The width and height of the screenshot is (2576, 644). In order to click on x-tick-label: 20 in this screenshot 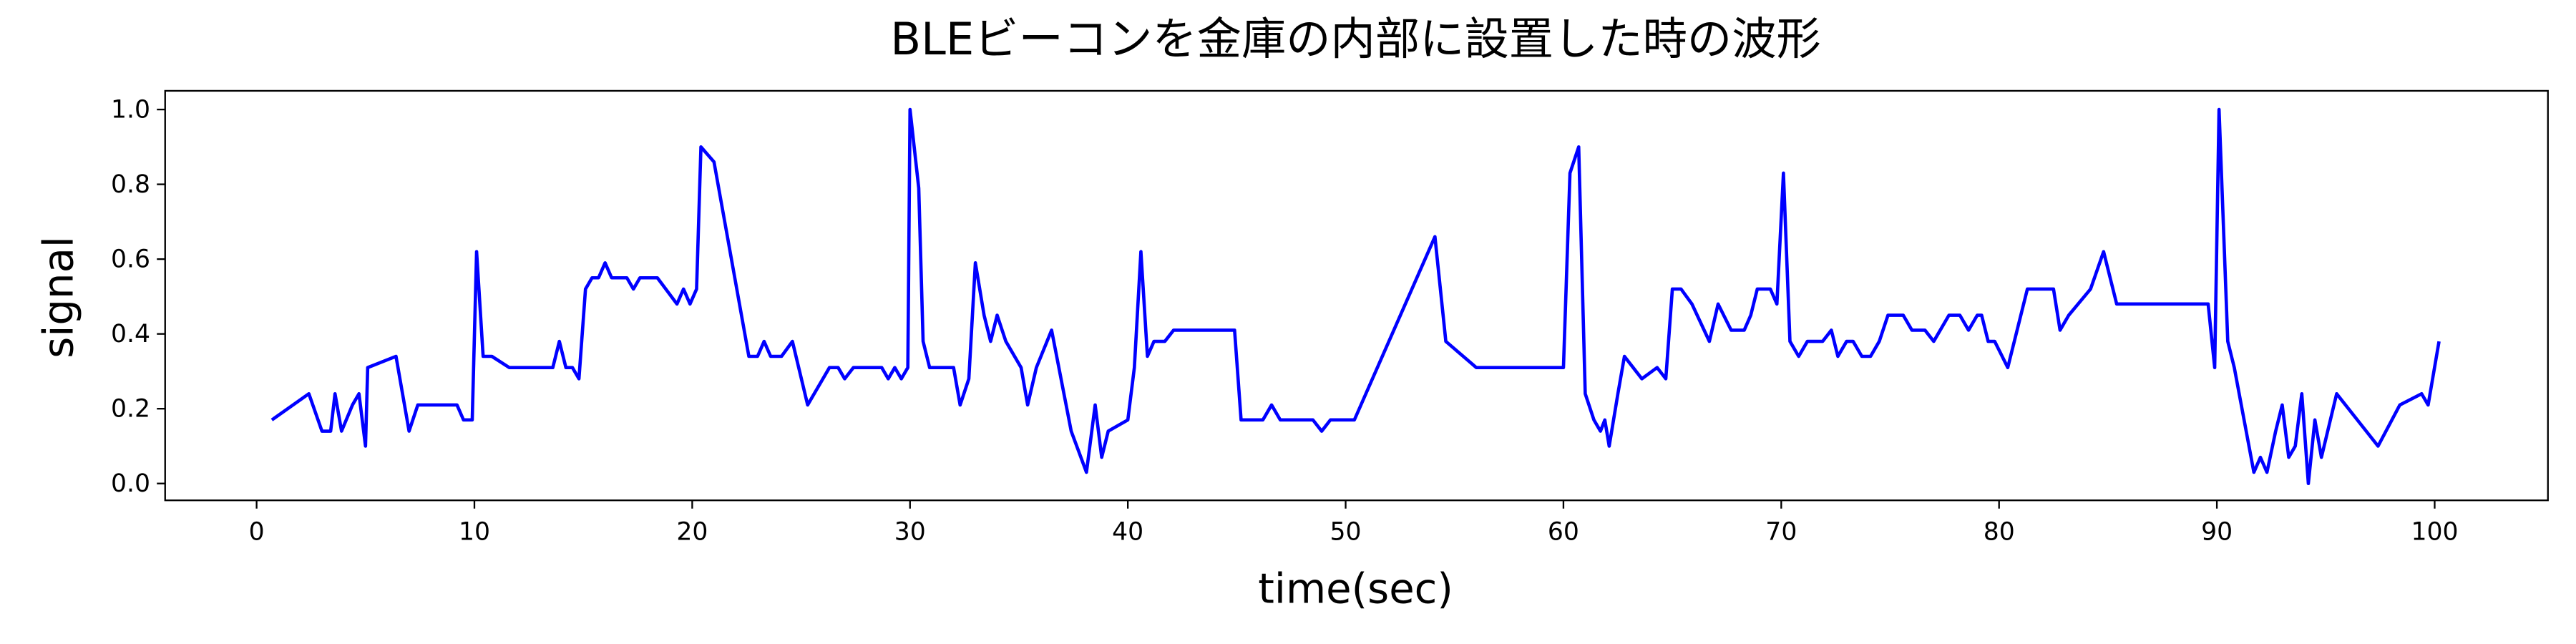, I will do `click(692, 532)`.